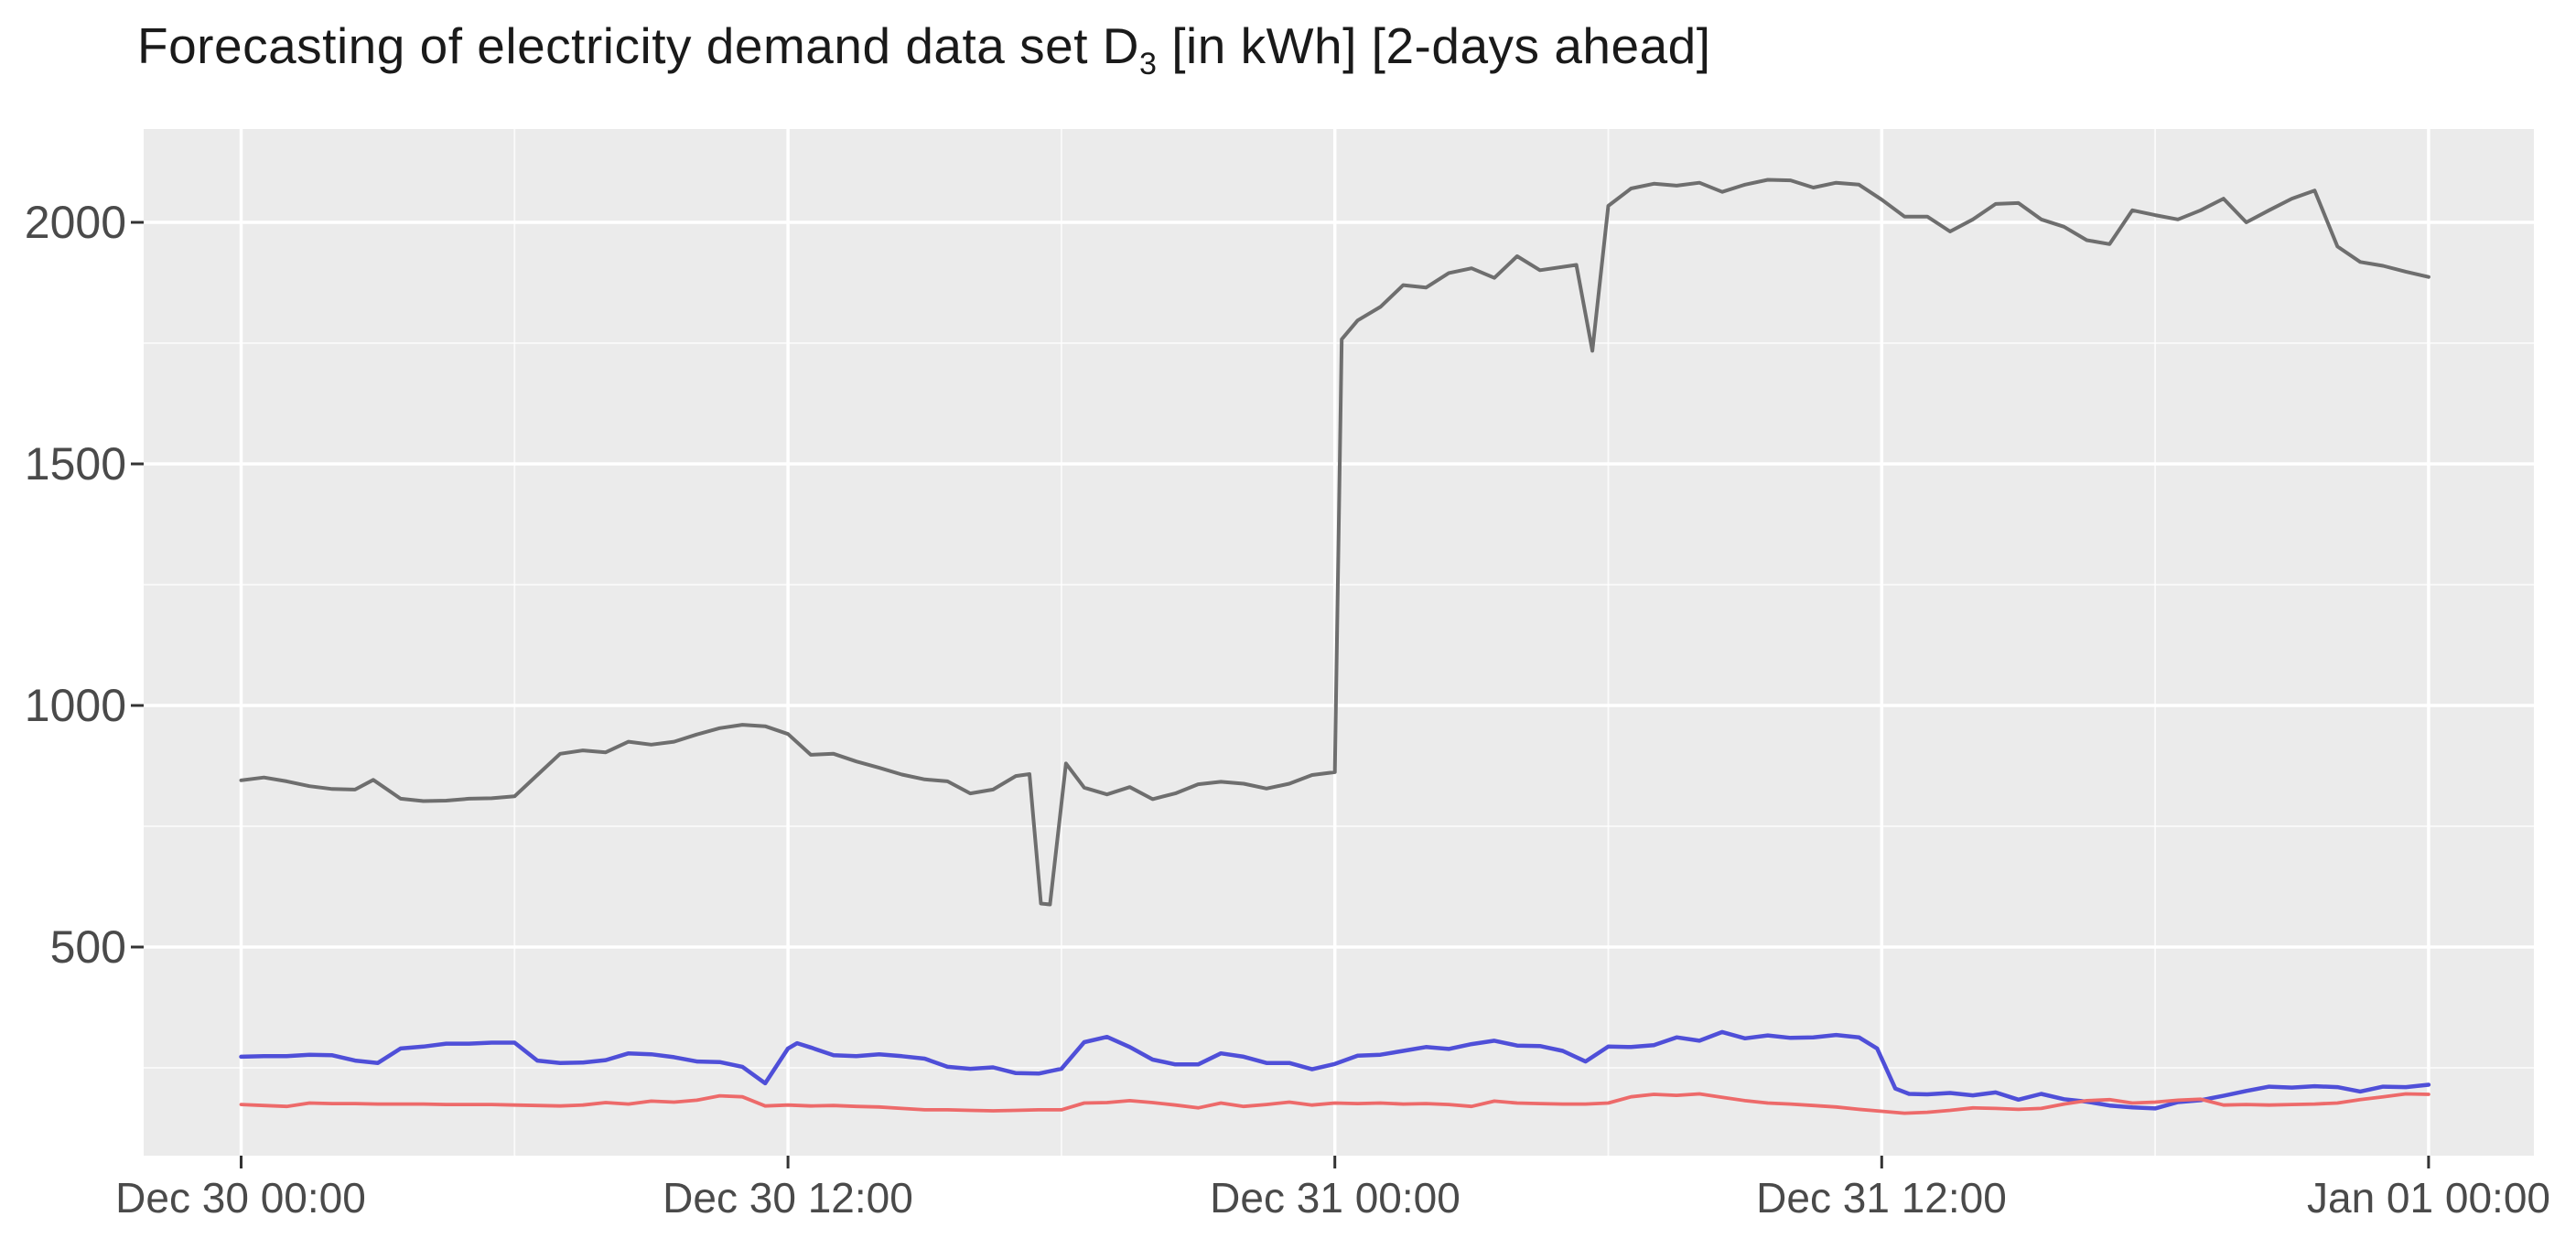  I want to click on x-tick-label: Dec 30 12:00, so click(788, 1198).